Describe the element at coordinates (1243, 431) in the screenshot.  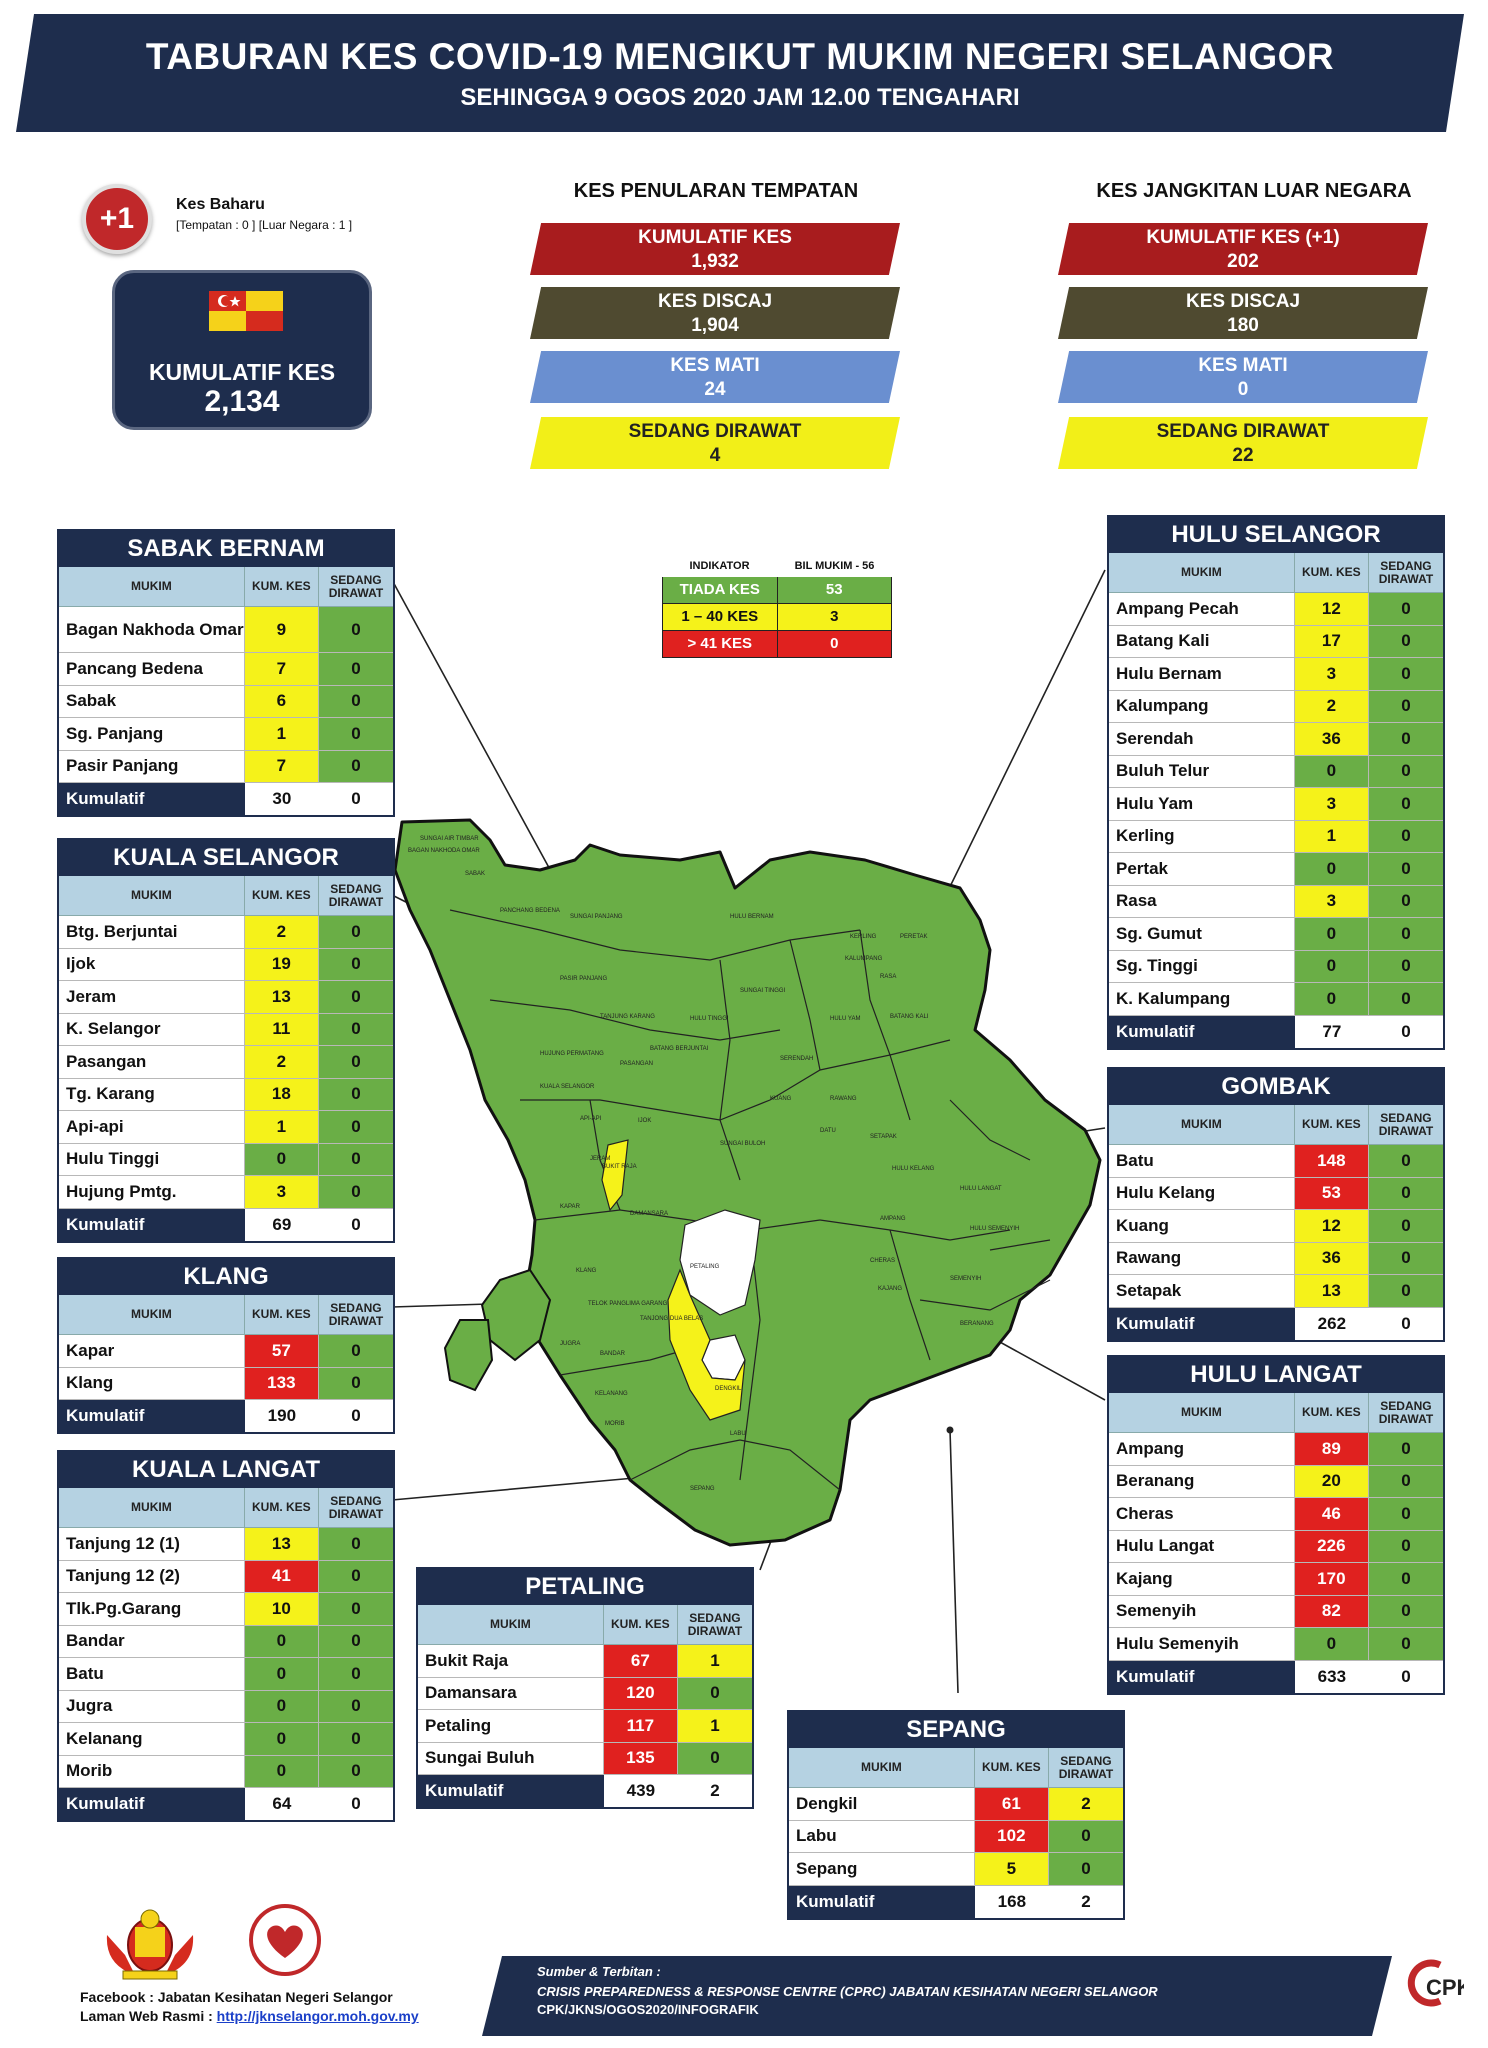
I see `imported-treated-label: SEDANG DIRAWAT` at that location.